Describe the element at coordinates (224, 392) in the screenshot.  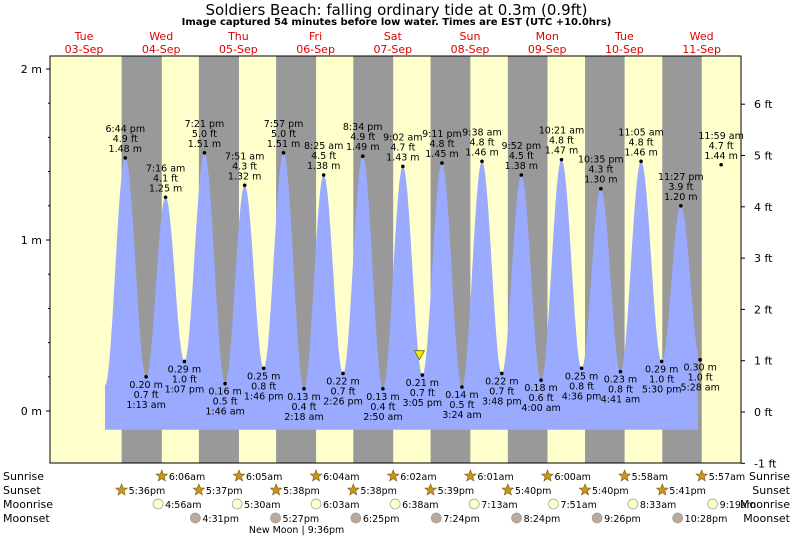
I see `low-tide-meters: 0.16 m` at that location.